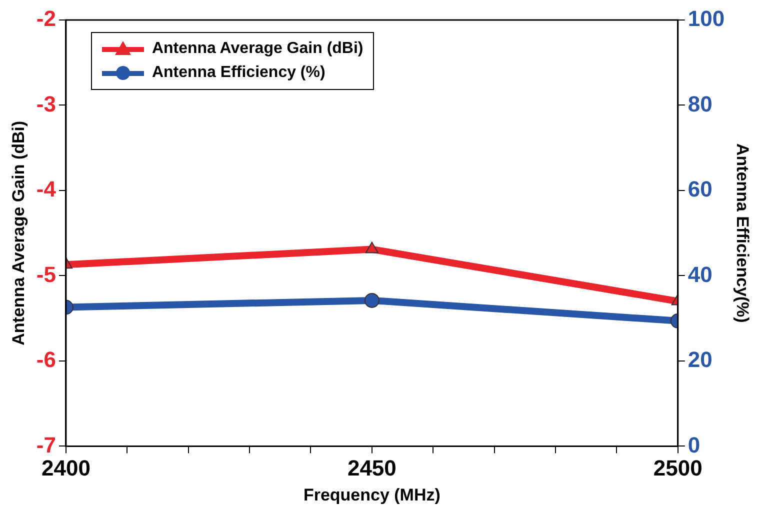 This screenshot has width=766, height=515. What do you see at coordinates (46, 19) in the screenshot?
I see `y-tick-label: -2` at bounding box center [46, 19].